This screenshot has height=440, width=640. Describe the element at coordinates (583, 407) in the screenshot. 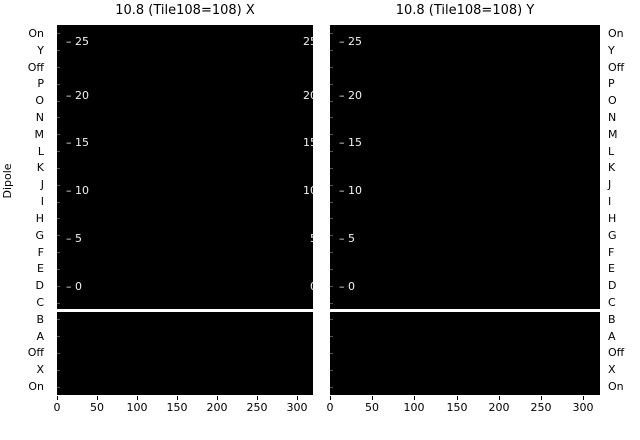

I see `x-axis-tick-label: 300` at that location.